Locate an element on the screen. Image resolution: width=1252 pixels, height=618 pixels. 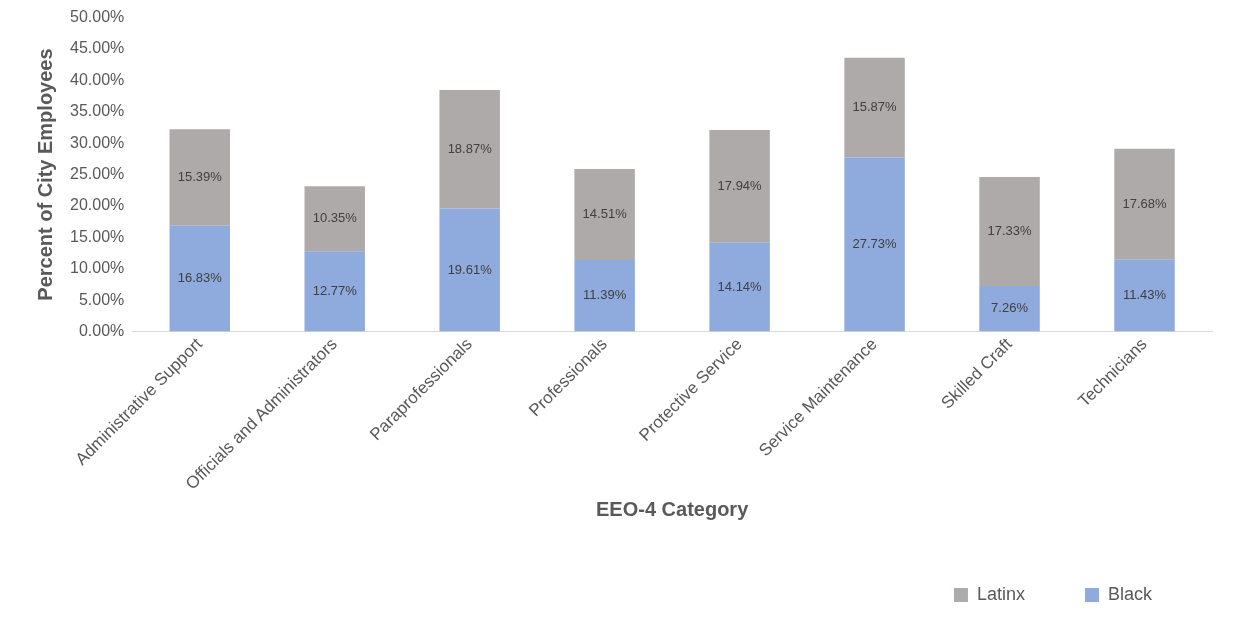
data-label: 11.39% is located at coordinates (605, 295).